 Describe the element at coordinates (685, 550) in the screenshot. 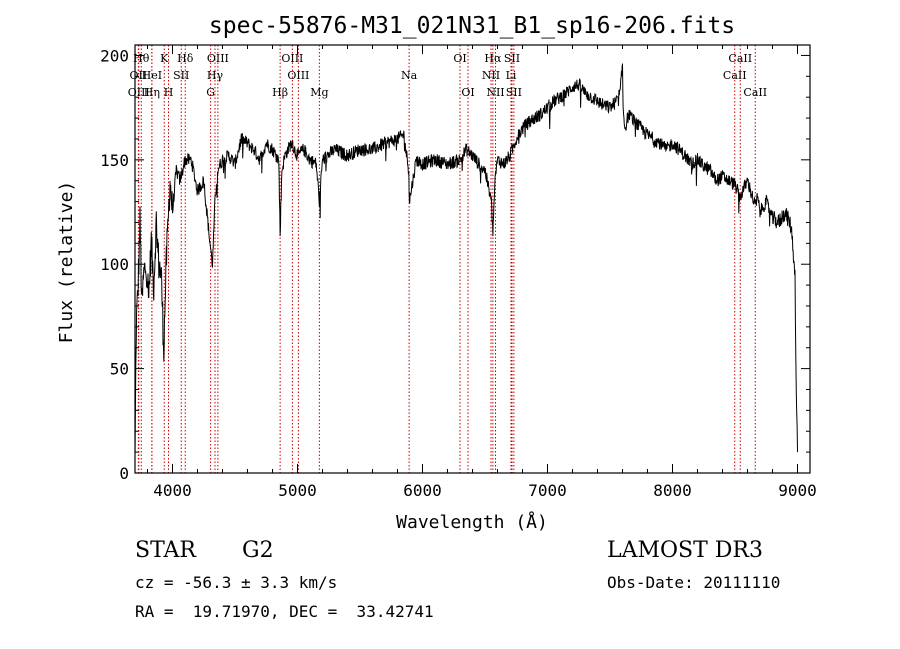

I see `survey-name: LAMOST DR3` at that location.